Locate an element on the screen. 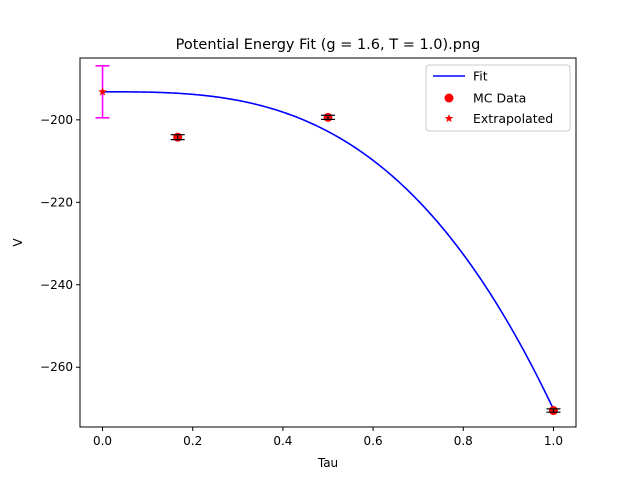 This screenshot has width=640, height=480. legend-box is located at coordinates (498, 98).